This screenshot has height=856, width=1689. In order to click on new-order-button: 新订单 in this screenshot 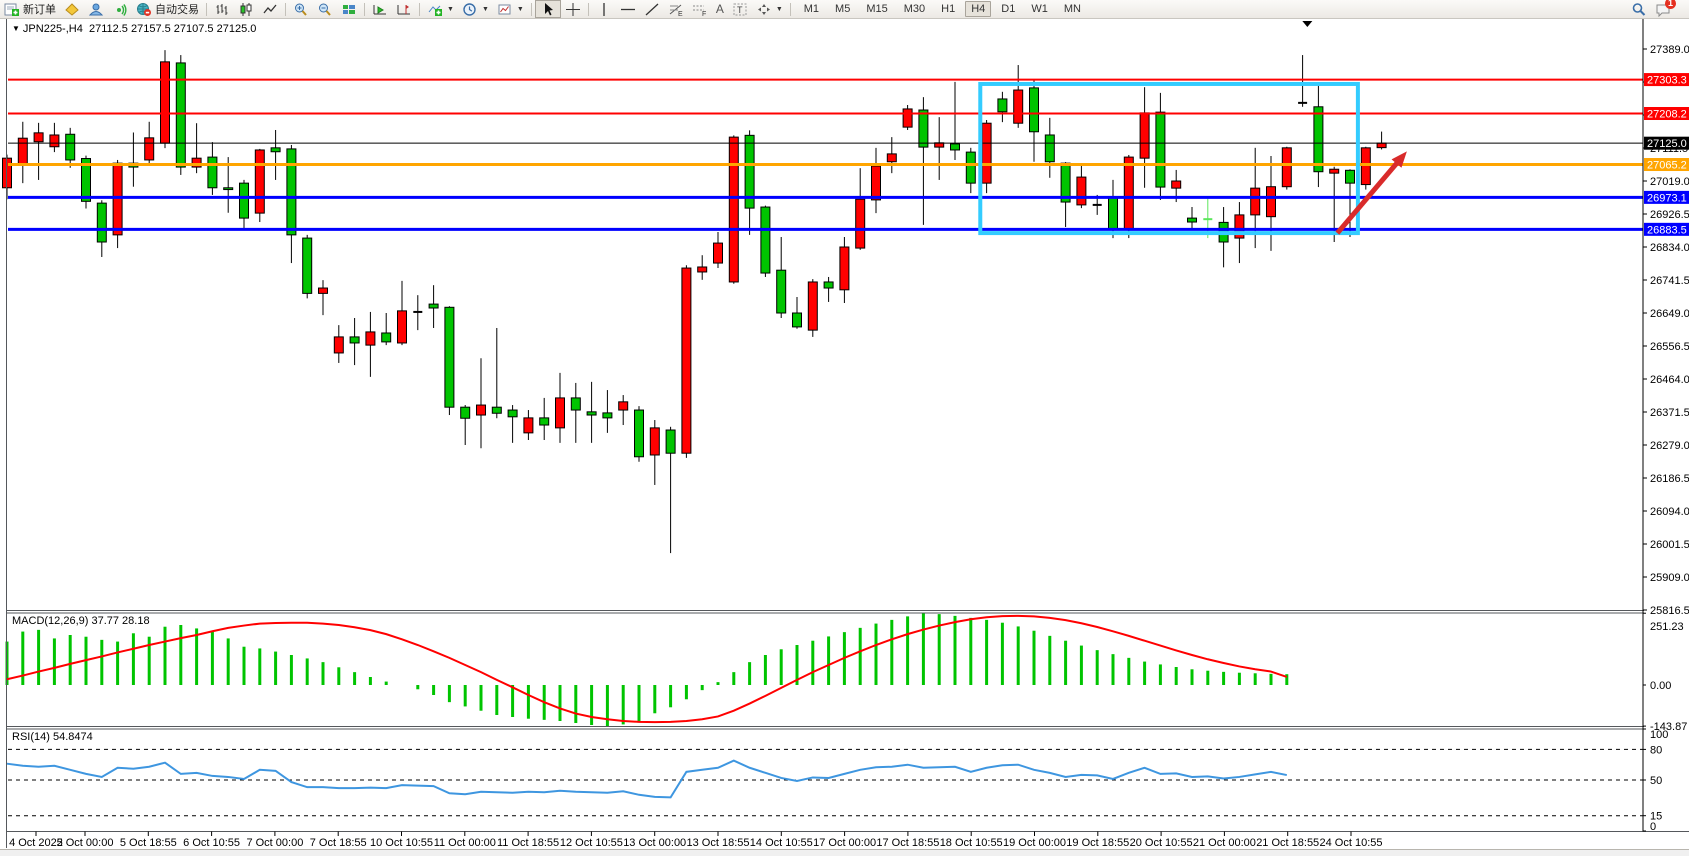, I will do `click(30, 9)`.